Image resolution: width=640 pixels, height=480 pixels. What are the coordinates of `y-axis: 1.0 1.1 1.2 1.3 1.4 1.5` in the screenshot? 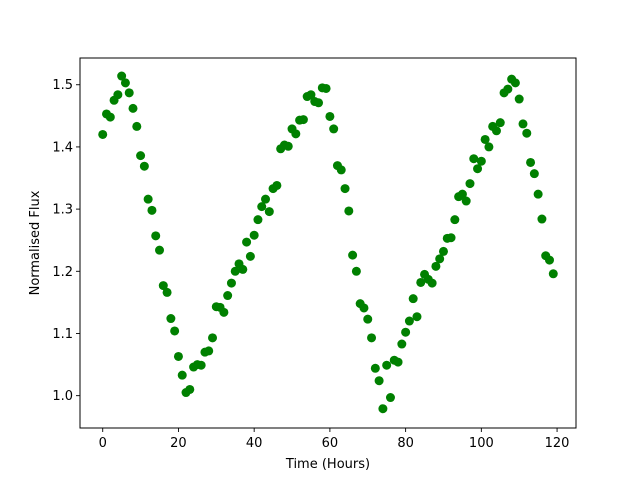 It's located at (66, 241).